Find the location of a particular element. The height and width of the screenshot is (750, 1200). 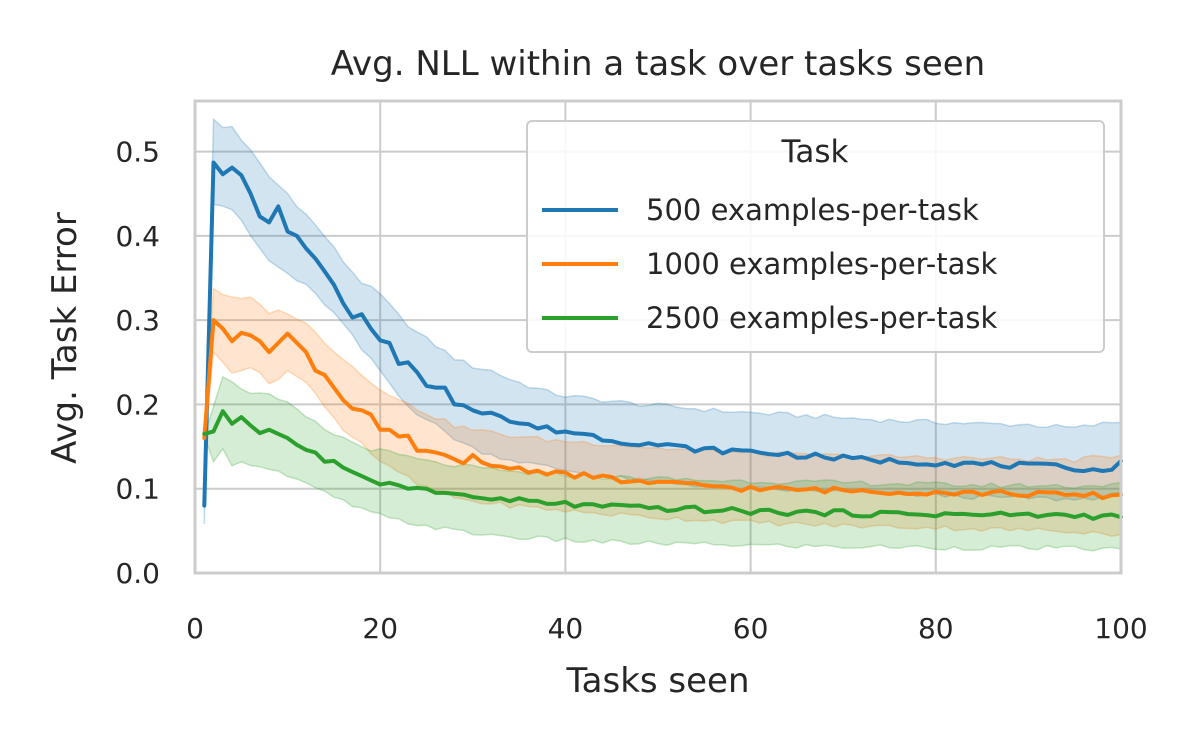

y-tick-label: 0.4 is located at coordinates (137, 236).